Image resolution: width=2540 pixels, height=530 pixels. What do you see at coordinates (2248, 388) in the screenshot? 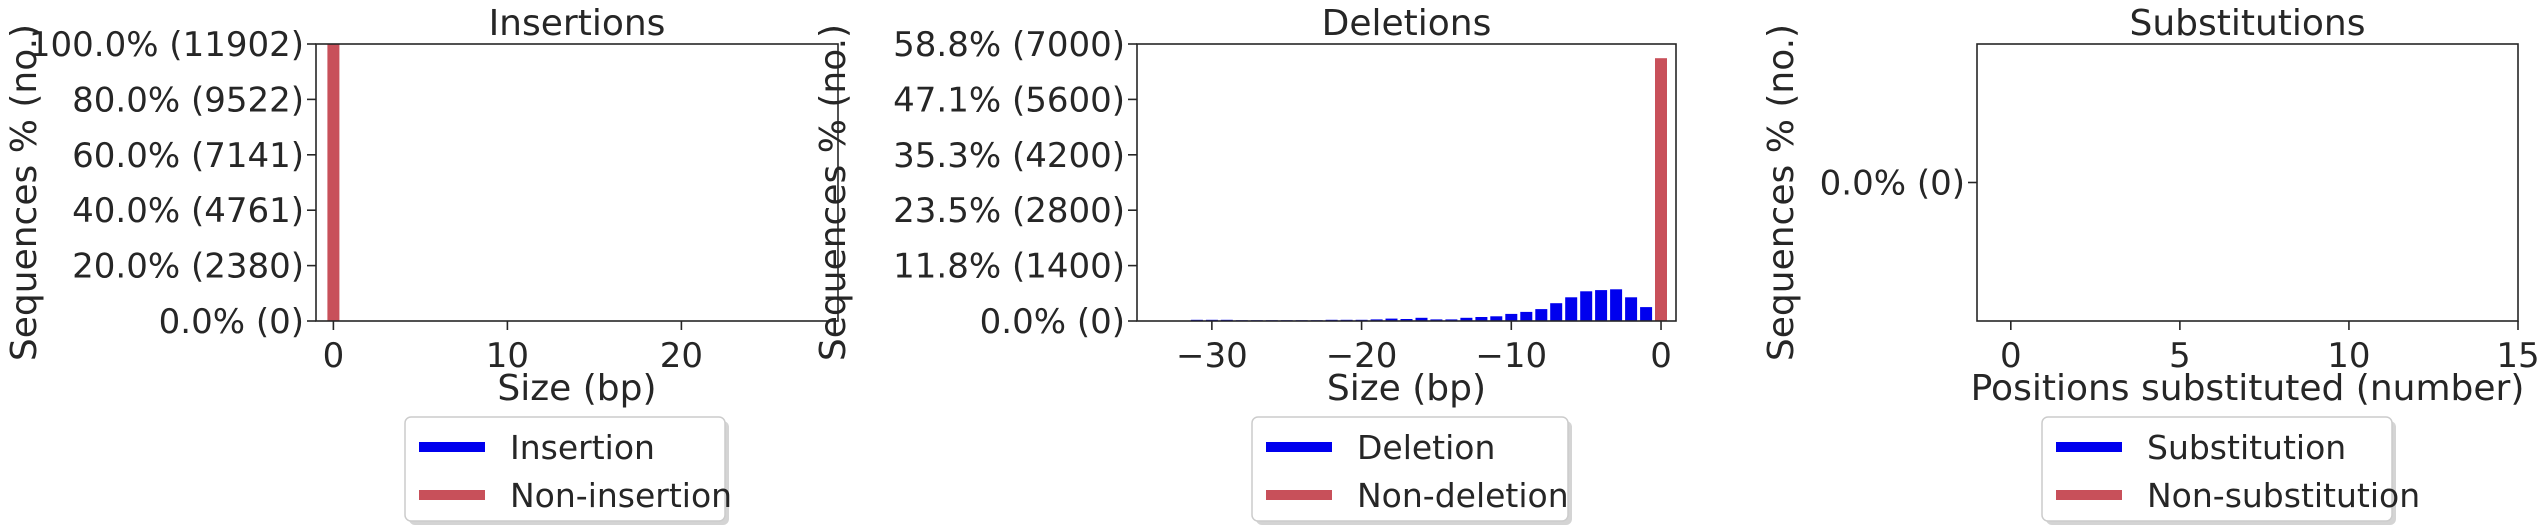
I see `x-axis-label: Positions substituted (number)` at bounding box center [2248, 388].